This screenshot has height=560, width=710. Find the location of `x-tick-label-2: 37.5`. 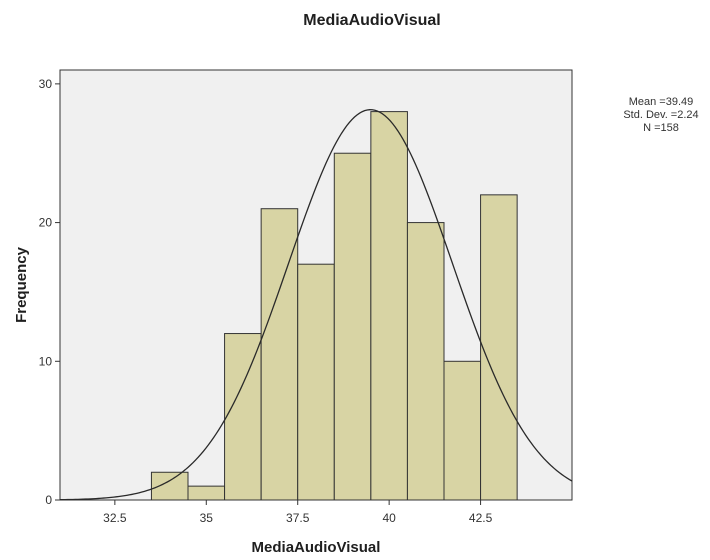

x-tick-label-2: 37.5 is located at coordinates (298, 518).